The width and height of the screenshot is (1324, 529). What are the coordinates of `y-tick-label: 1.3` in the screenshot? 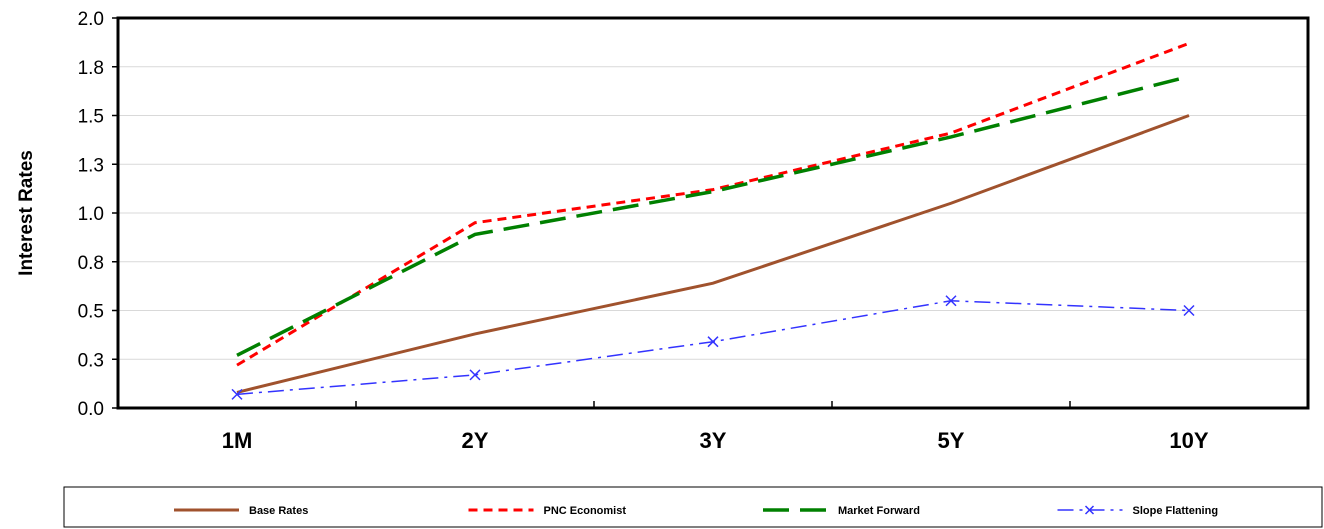 It's located at (91, 165).